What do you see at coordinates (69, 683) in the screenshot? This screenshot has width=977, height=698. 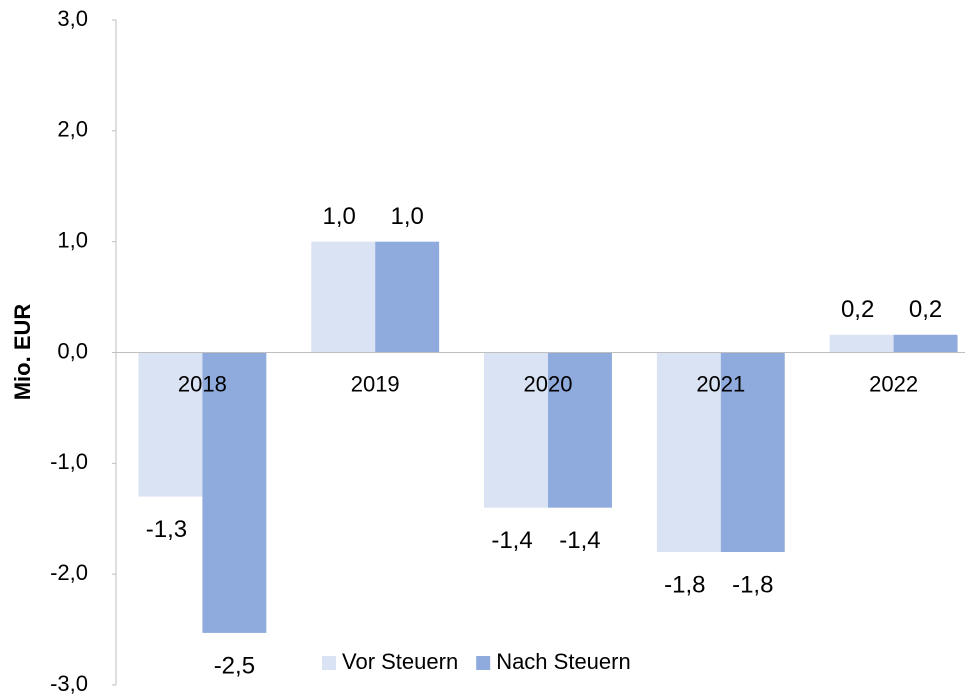 I see `y-tick-label: -3,0` at bounding box center [69, 683].